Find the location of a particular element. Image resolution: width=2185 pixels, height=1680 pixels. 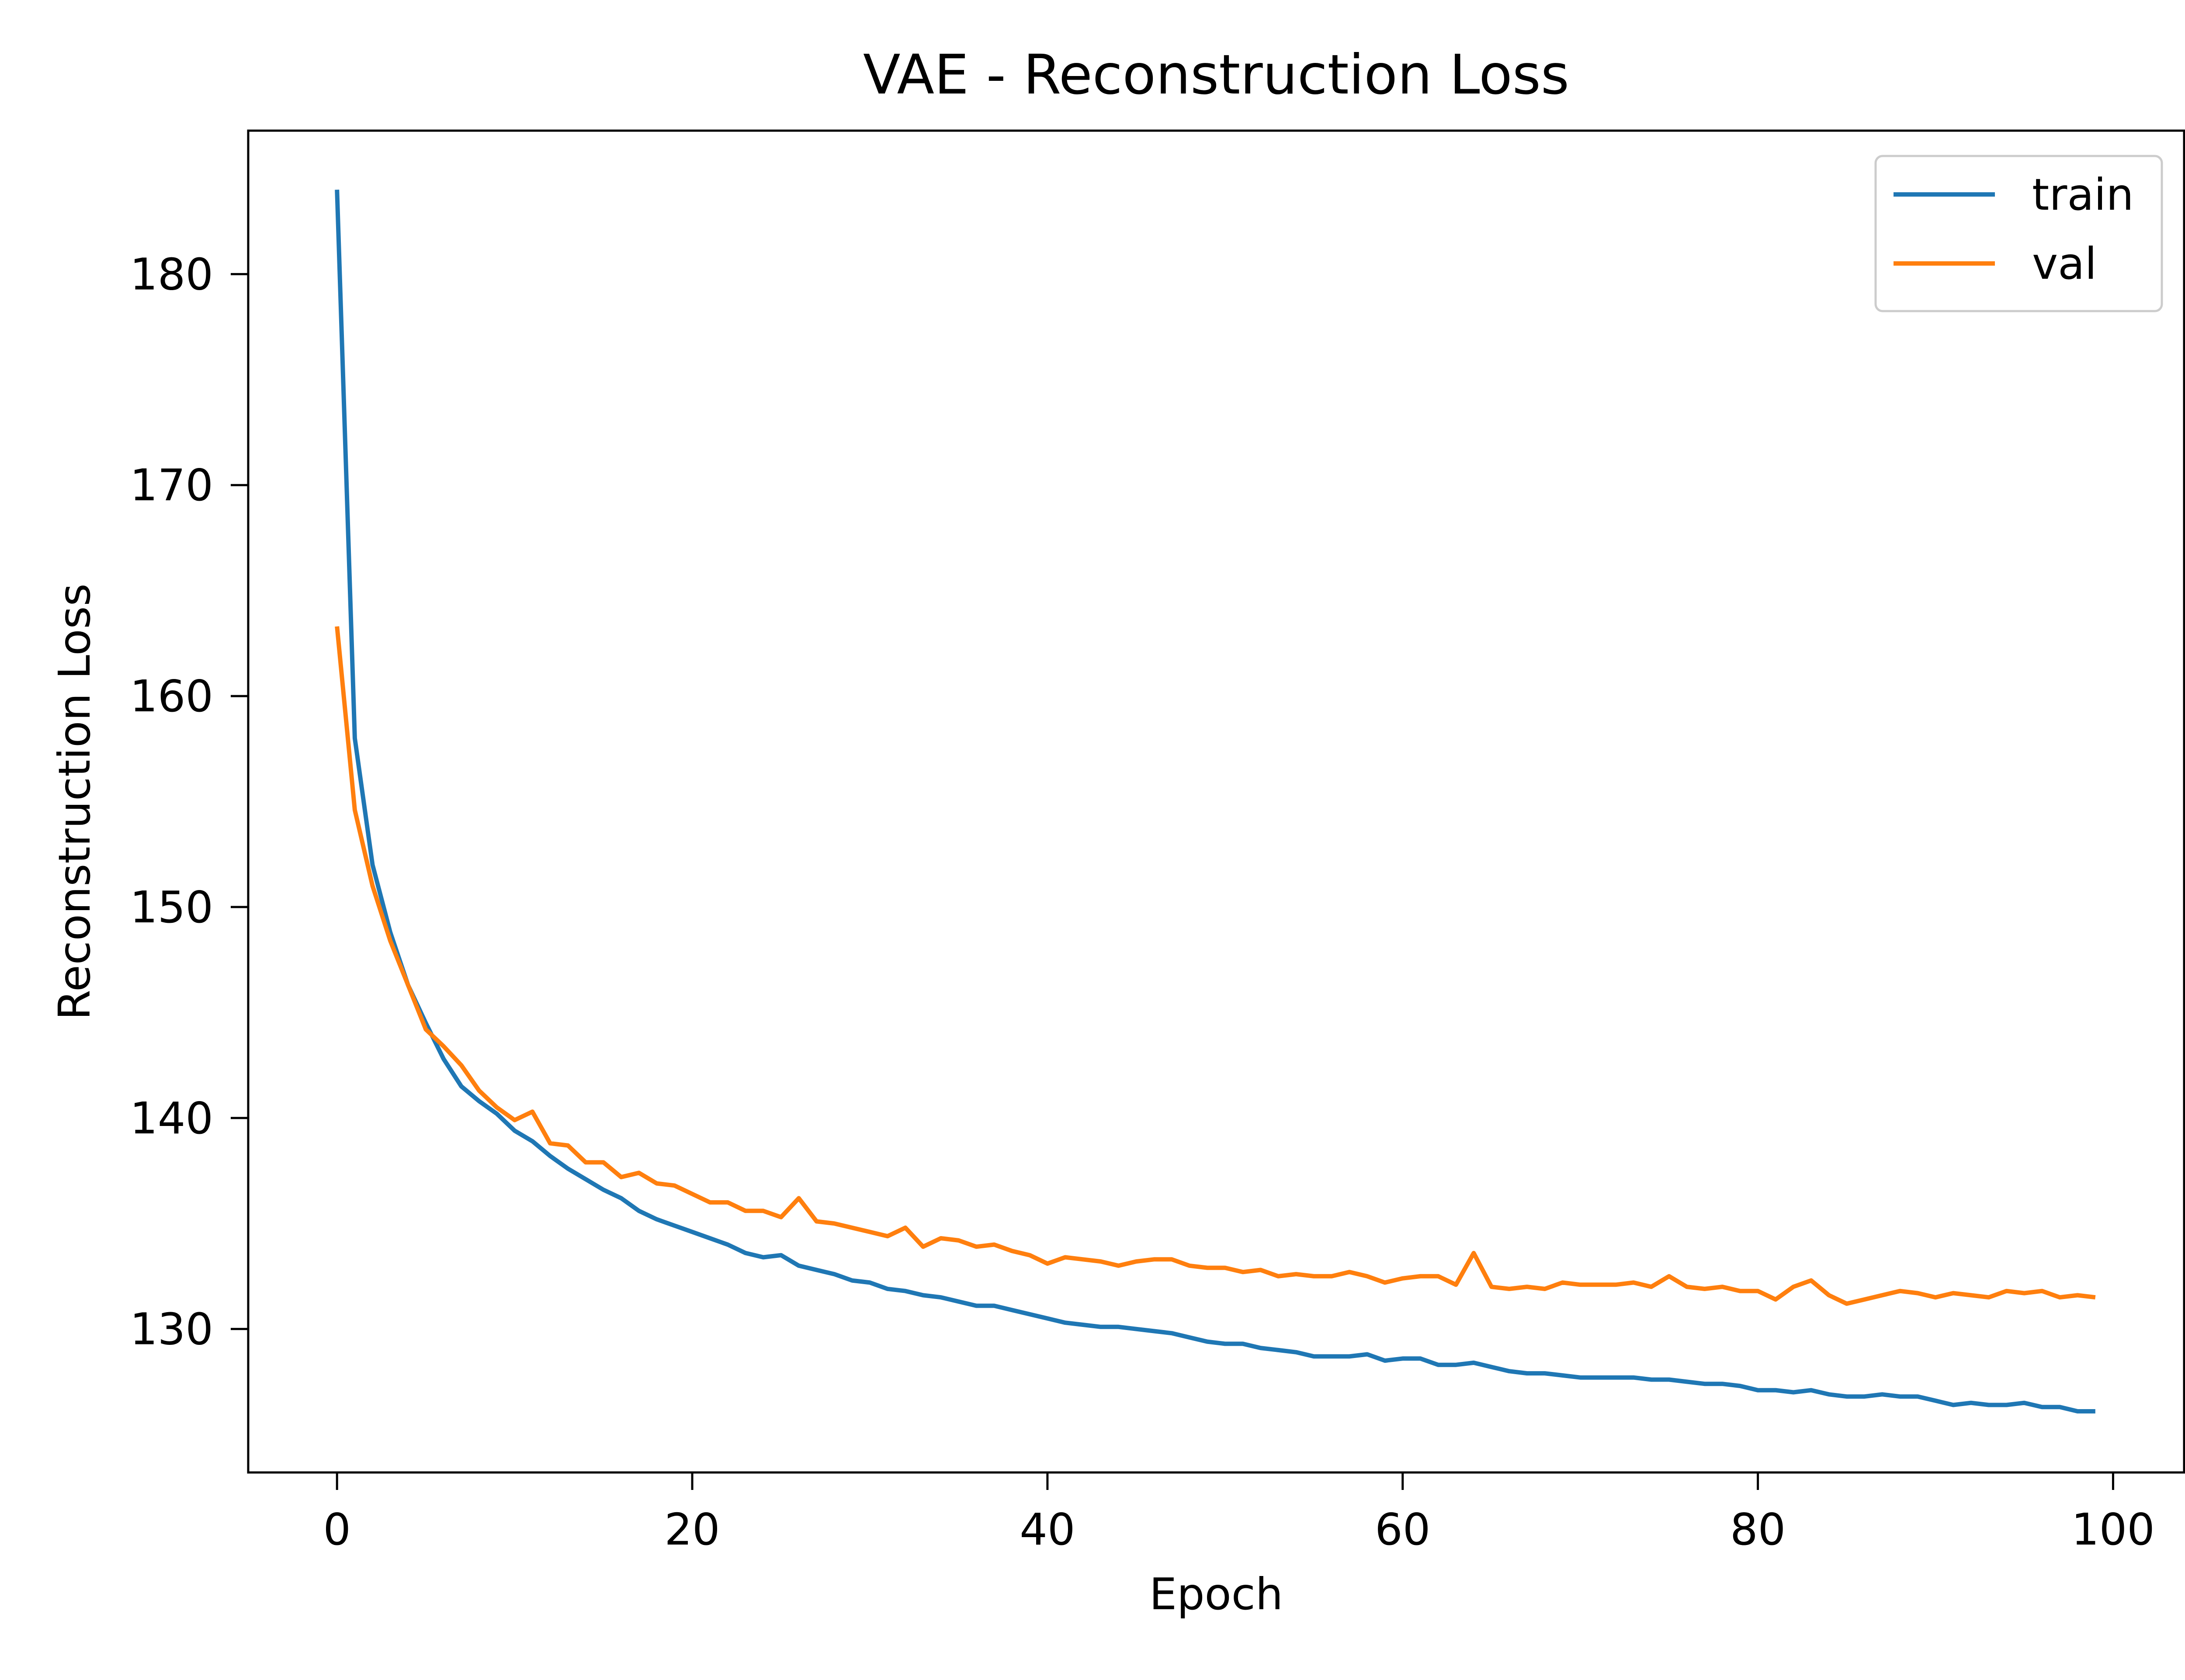

x-tick-label: 80 is located at coordinates (1758, 1530).